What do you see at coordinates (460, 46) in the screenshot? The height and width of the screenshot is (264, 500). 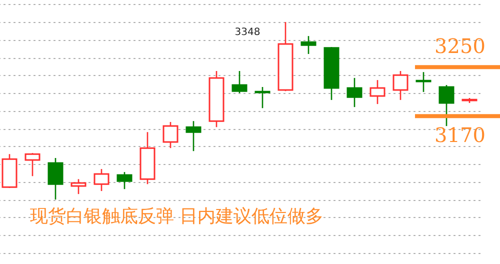 I see `annotation: 3250` at bounding box center [460, 46].